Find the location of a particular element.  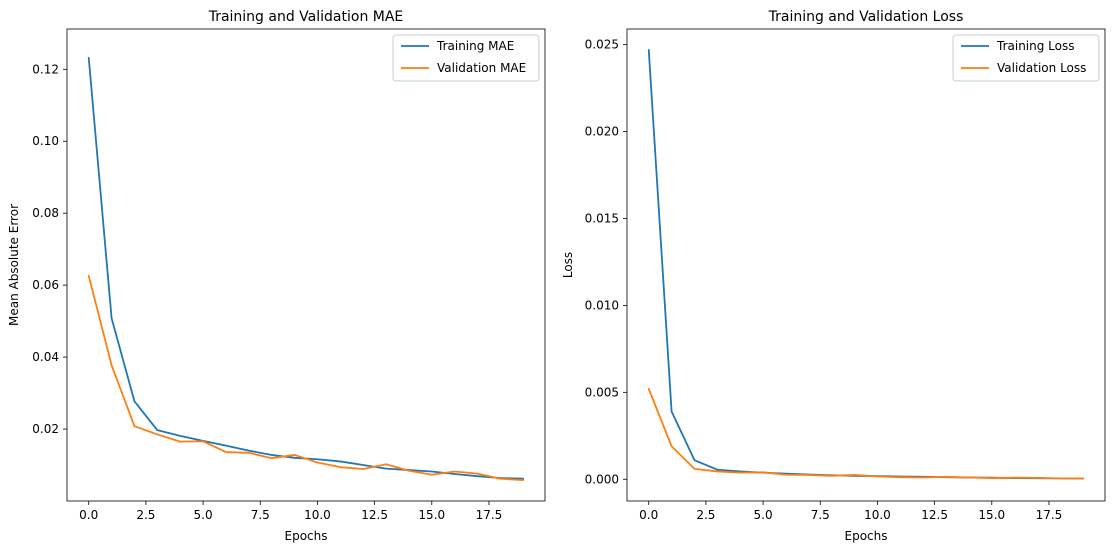

loss-chart-legend-box is located at coordinates (1026, 58).